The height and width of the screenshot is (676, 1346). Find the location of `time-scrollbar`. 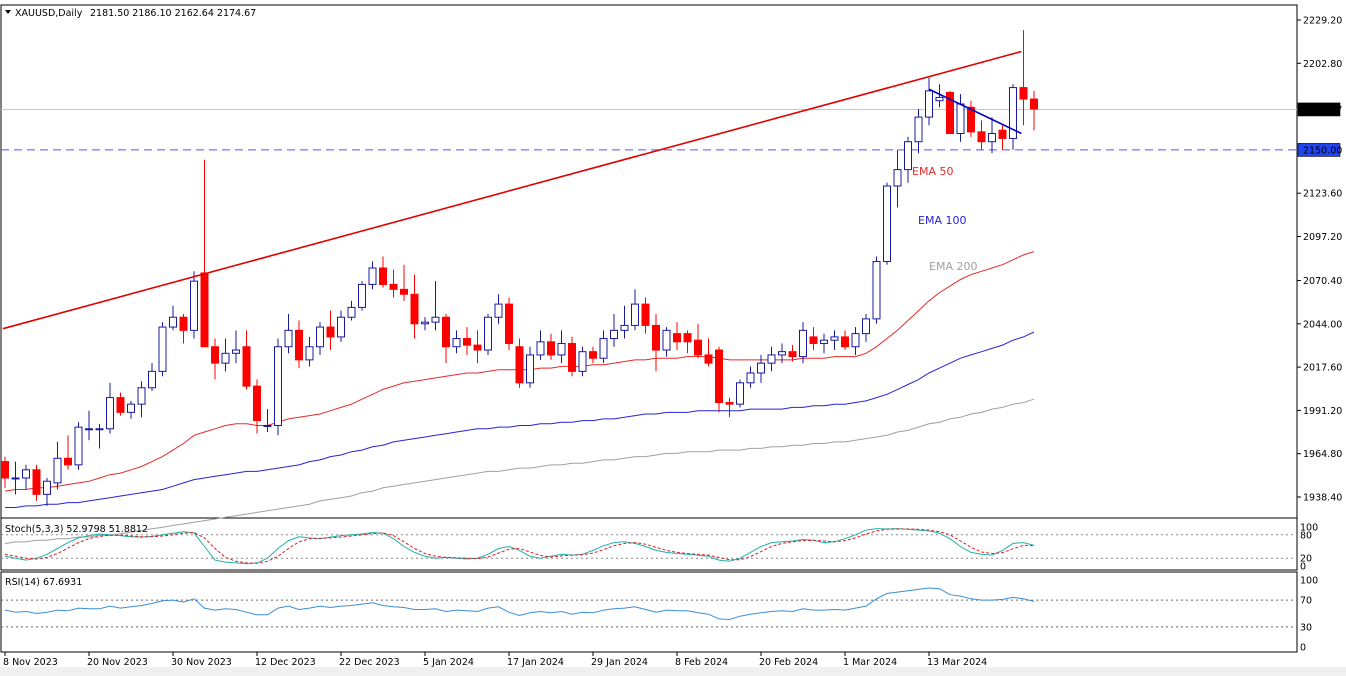

time-scrollbar is located at coordinates (673, 671).